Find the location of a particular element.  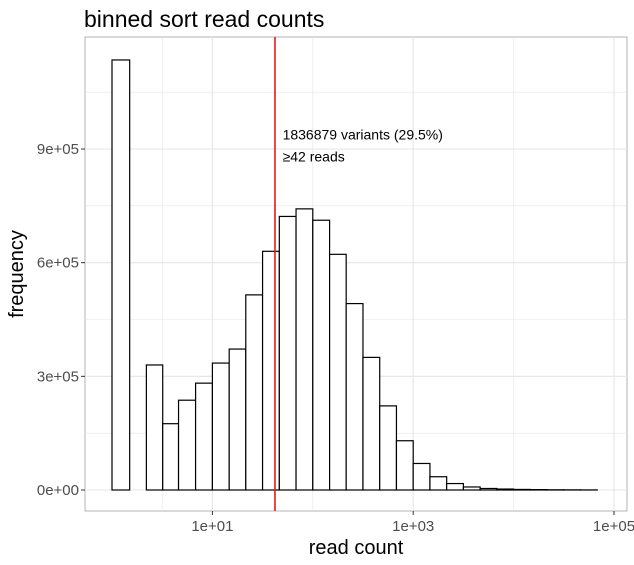

x-tick-label: 1e+03 is located at coordinates (413, 526).